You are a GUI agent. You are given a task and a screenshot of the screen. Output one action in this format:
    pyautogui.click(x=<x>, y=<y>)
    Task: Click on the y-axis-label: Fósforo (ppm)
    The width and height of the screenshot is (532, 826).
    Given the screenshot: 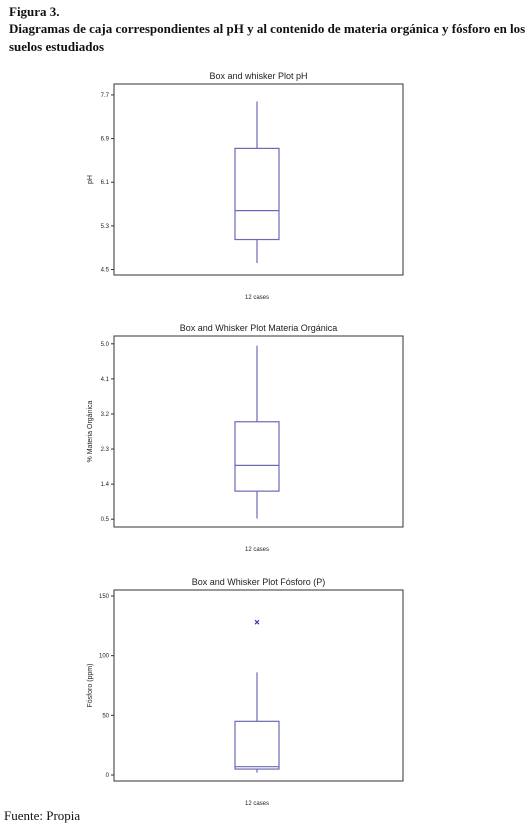 What is the action you would take?
    pyautogui.click(x=90, y=686)
    